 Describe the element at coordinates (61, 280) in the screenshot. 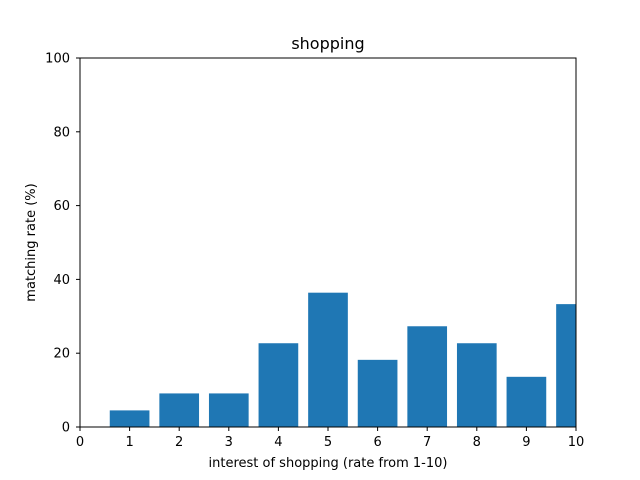

I see `y-tick-label: 40` at that location.